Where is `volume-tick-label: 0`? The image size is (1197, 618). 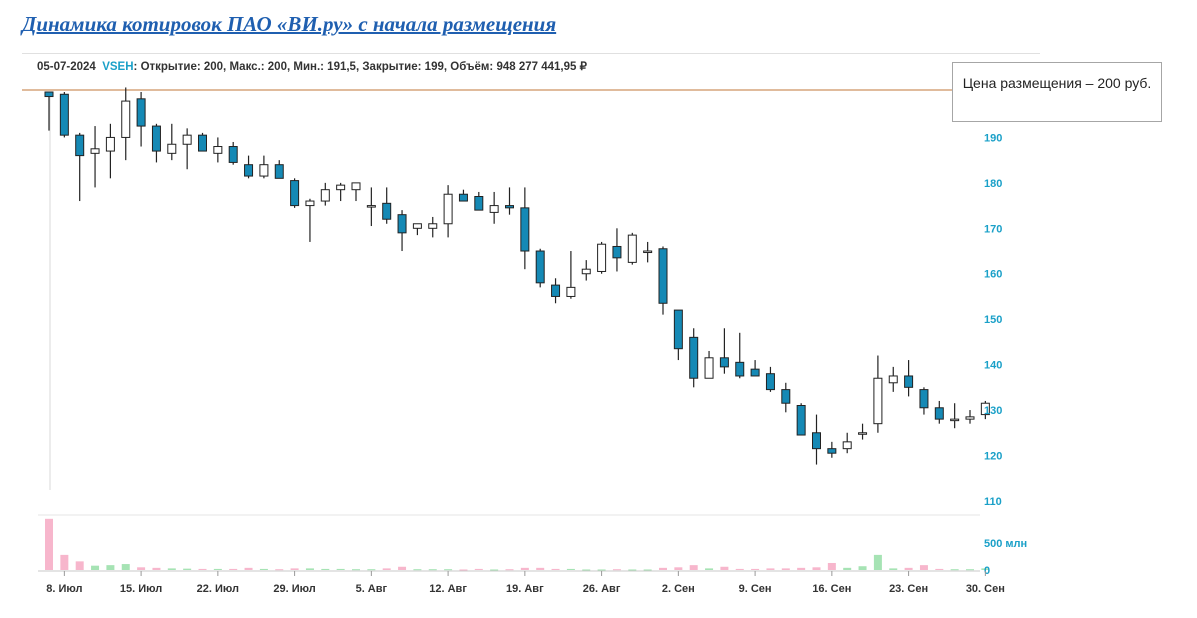
volume-tick-label: 0 is located at coordinates (987, 571).